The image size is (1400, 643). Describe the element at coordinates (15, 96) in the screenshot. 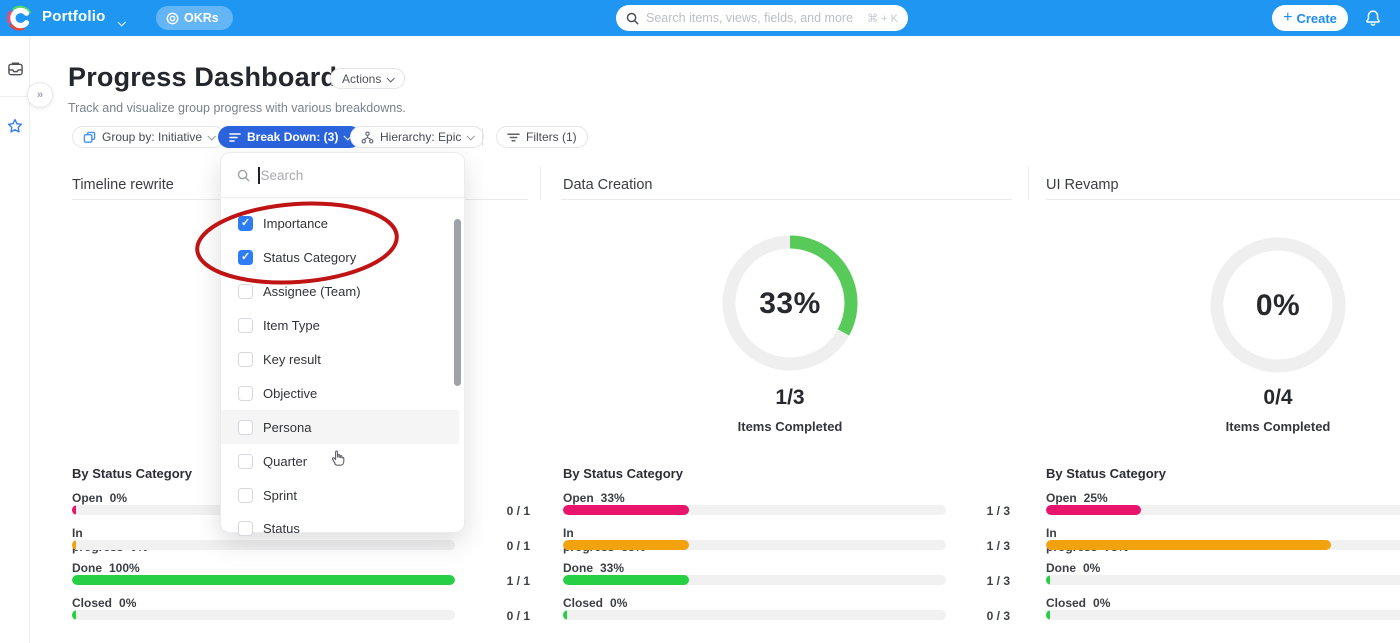

I see `sidebar-divider` at that location.